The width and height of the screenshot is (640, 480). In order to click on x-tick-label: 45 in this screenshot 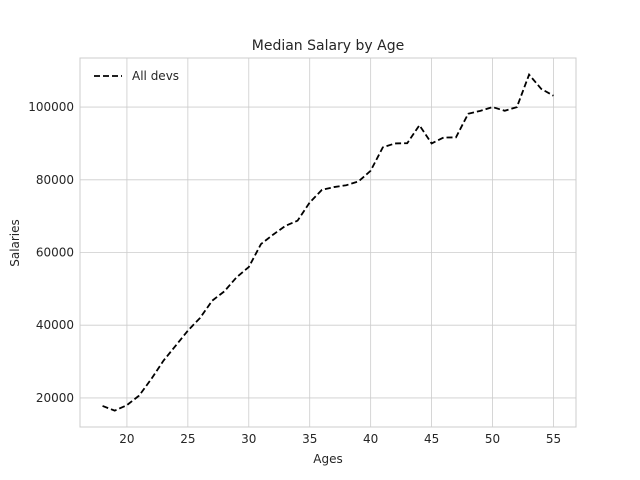, I will do `click(431, 439)`.